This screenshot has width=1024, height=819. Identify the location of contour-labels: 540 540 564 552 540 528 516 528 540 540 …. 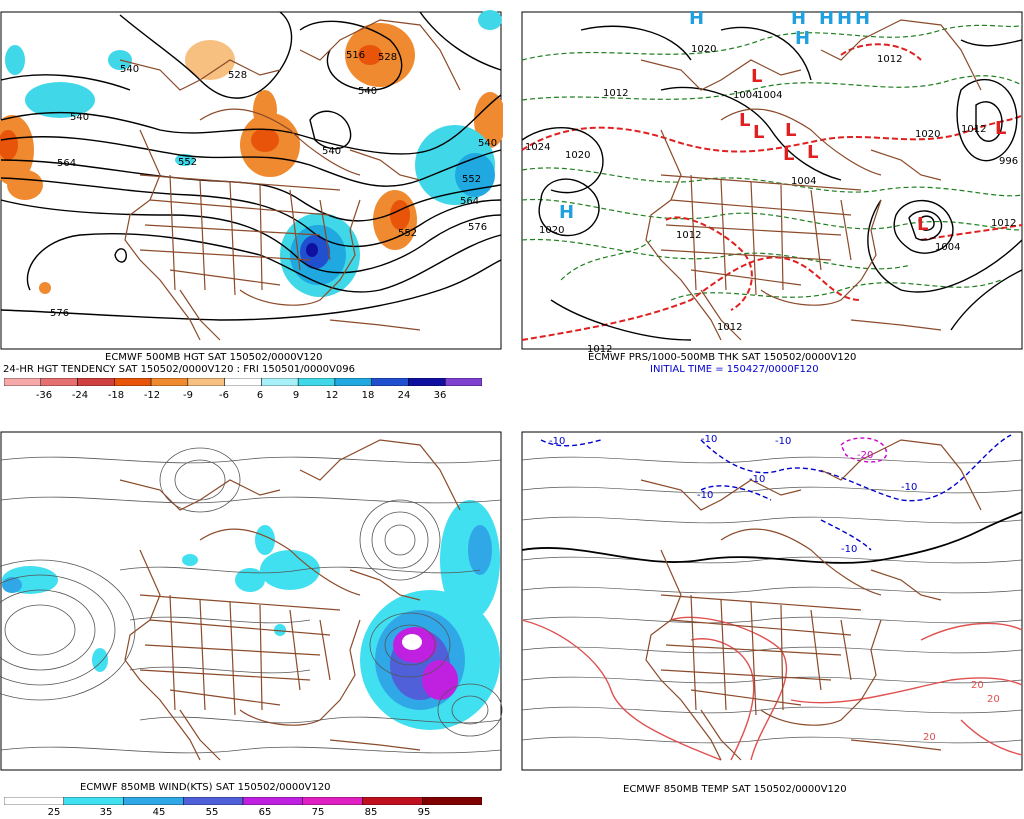
(273, 184).